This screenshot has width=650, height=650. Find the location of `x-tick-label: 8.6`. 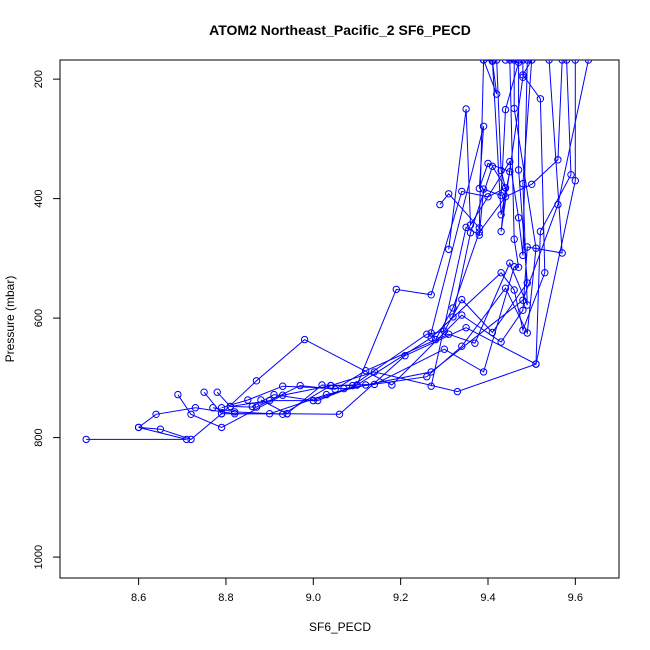

x-tick-label: 8.6 is located at coordinates (138, 598).